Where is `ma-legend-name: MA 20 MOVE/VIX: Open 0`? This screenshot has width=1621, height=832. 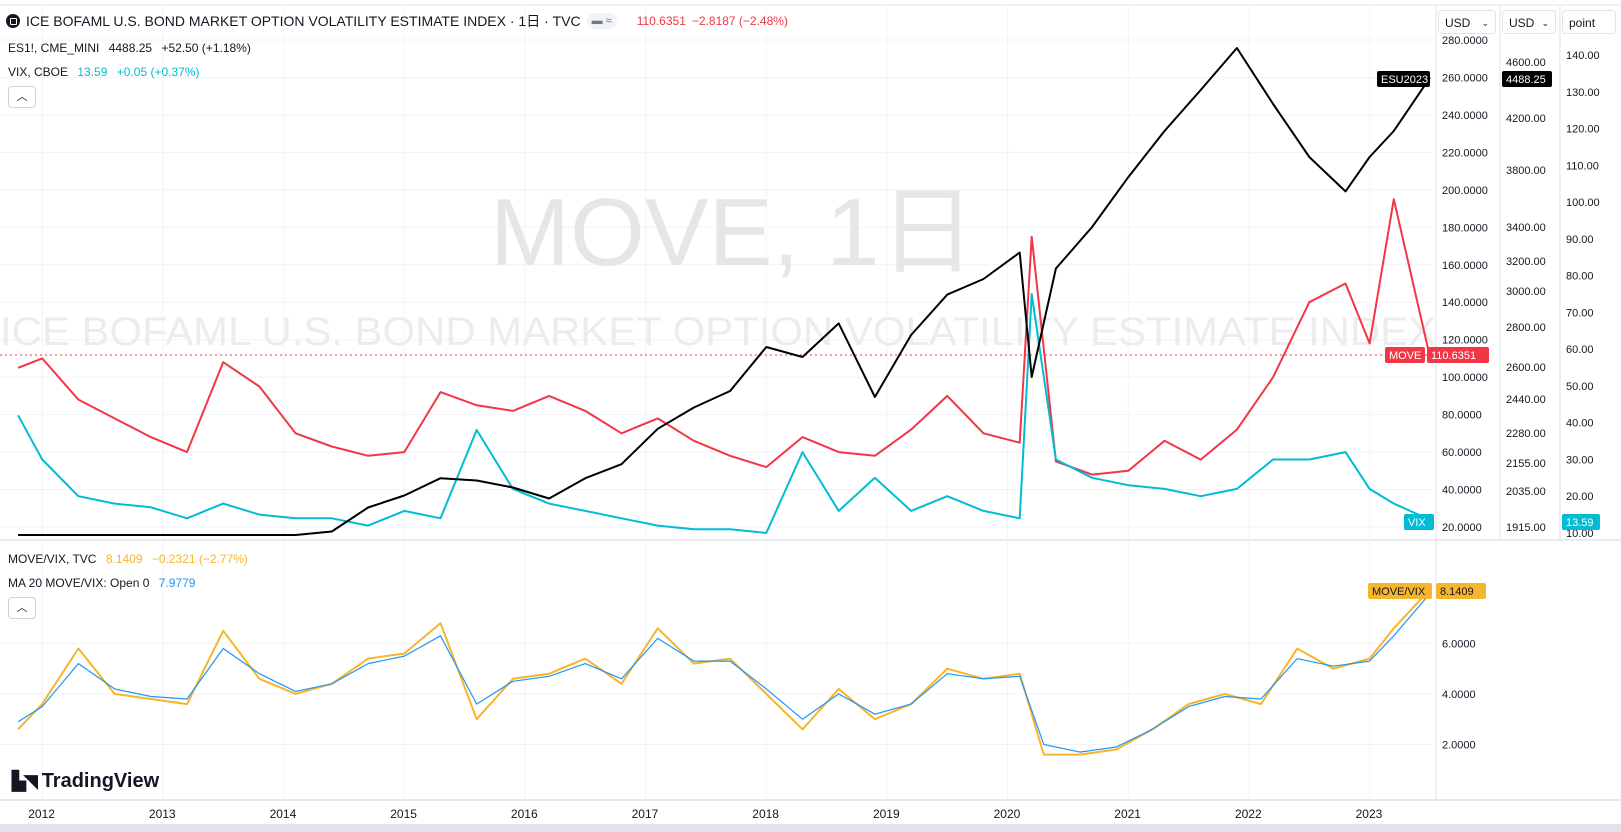
ma-legend-name: MA 20 MOVE/VIX: Open 0 is located at coordinates (79, 583).